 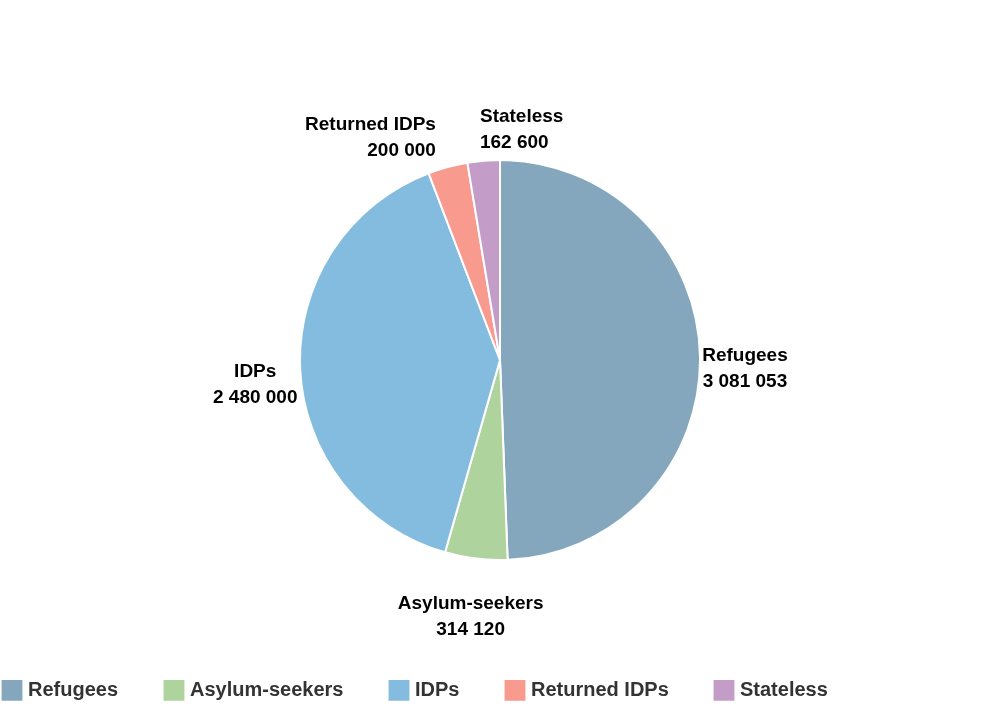 I want to click on legend-label: IDPs, so click(x=437, y=689).